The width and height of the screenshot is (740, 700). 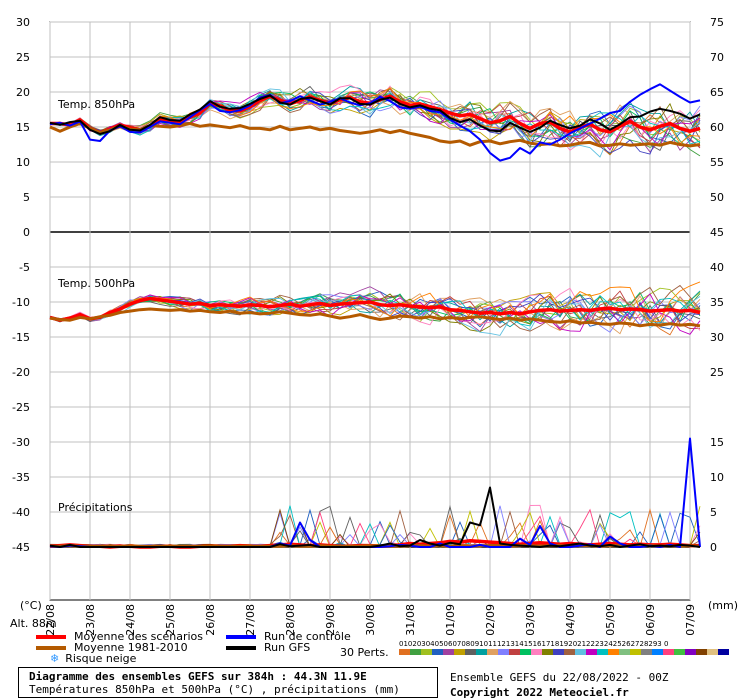 I want to click on legend-item-mean: Moyenne des scénarios, so click(x=119, y=636).